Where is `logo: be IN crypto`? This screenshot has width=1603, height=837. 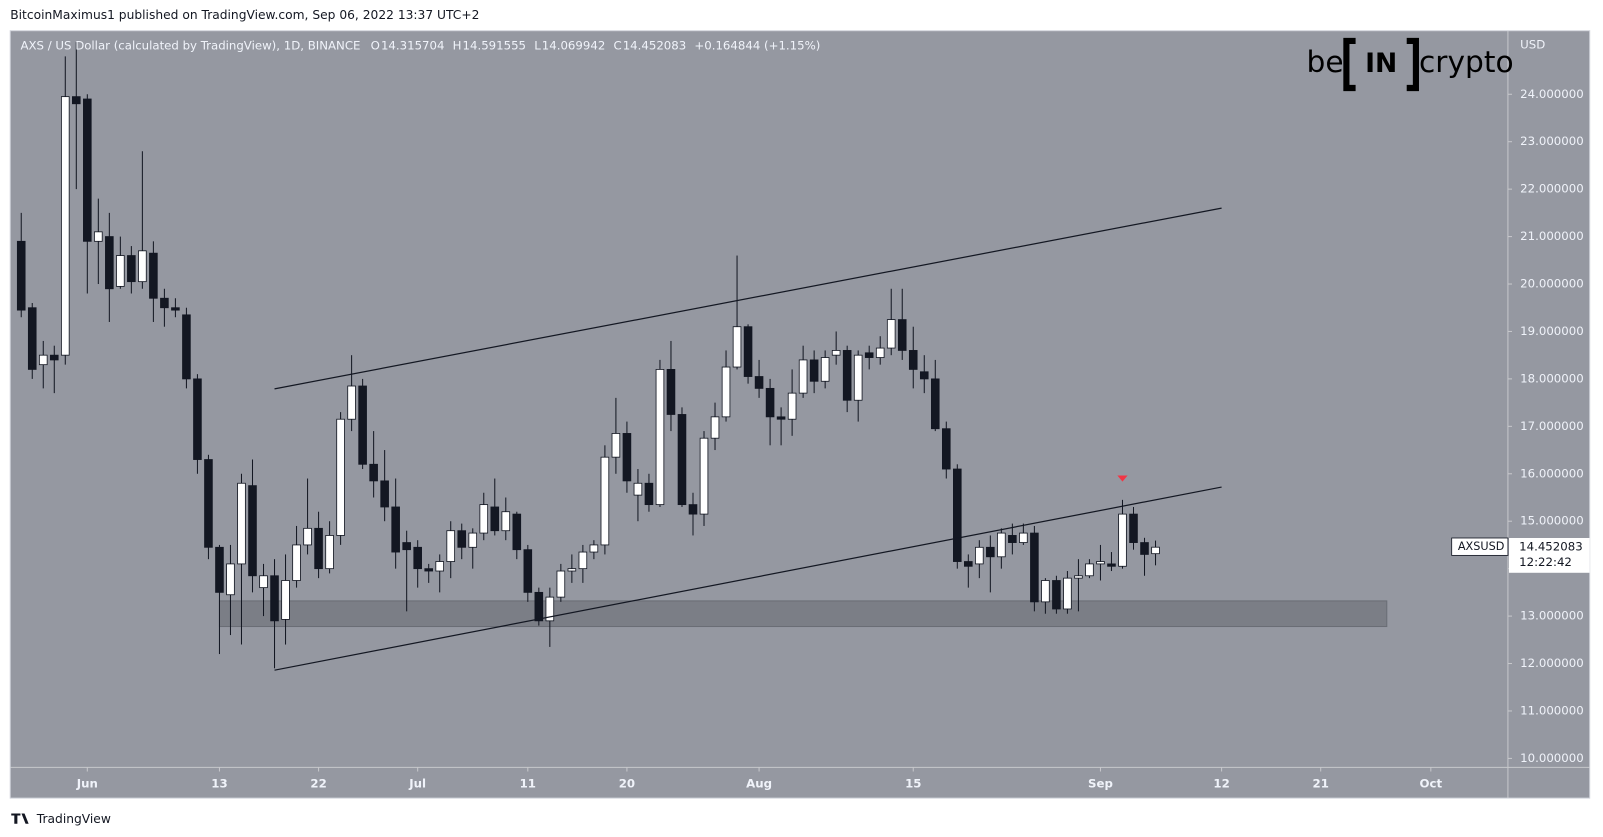
logo: be IN crypto is located at coordinates (1410, 64).